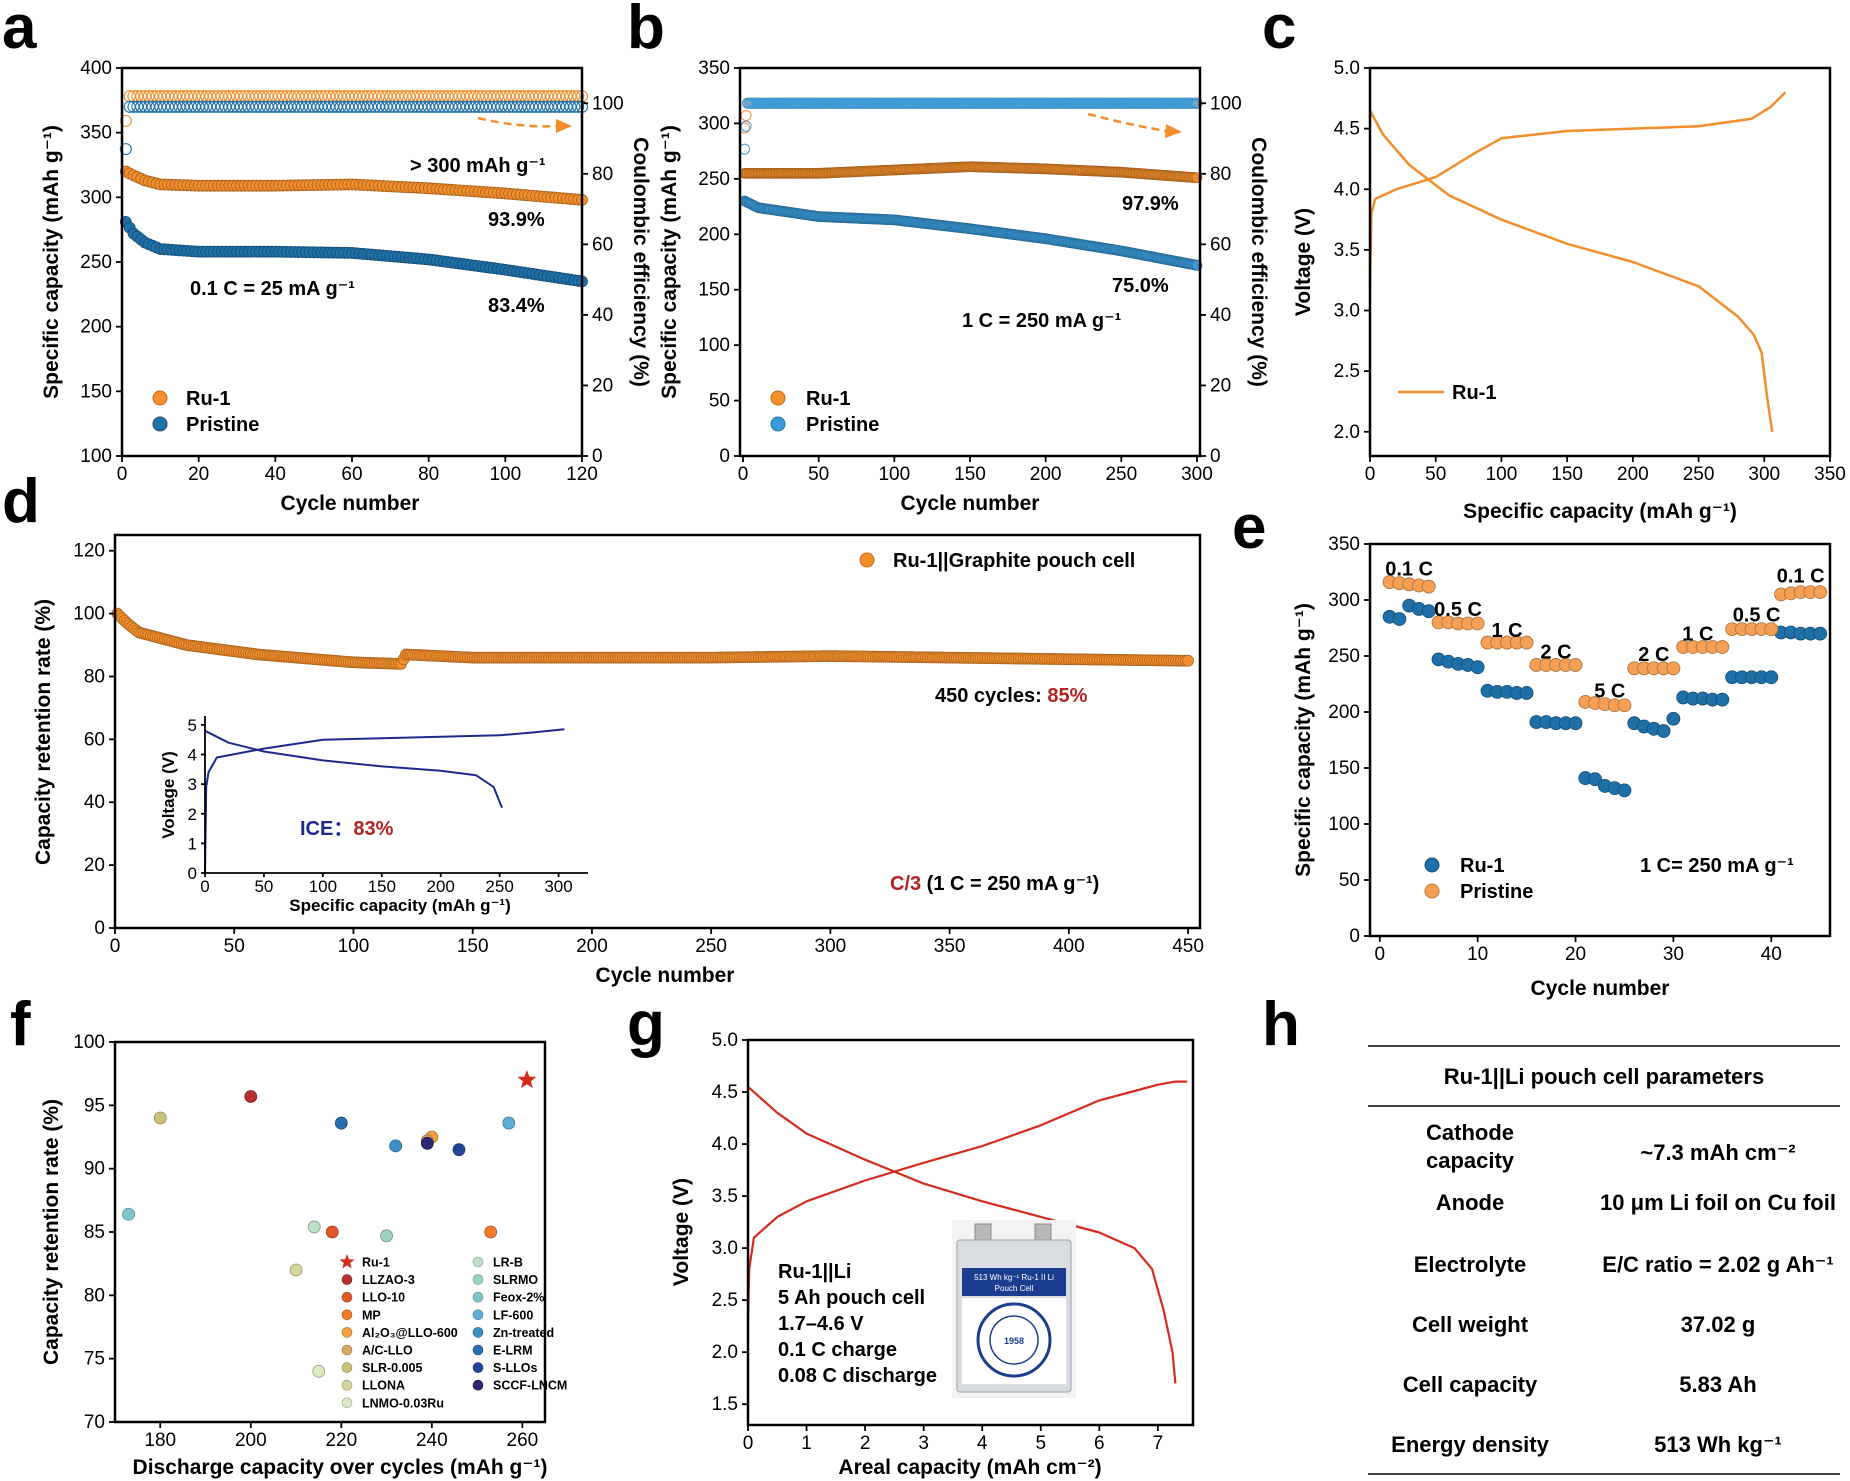 The width and height of the screenshot is (1850, 1481). What do you see at coordinates (602, 385) in the screenshot?
I see `y2-tick-label: 20` at bounding box center [602, 385].